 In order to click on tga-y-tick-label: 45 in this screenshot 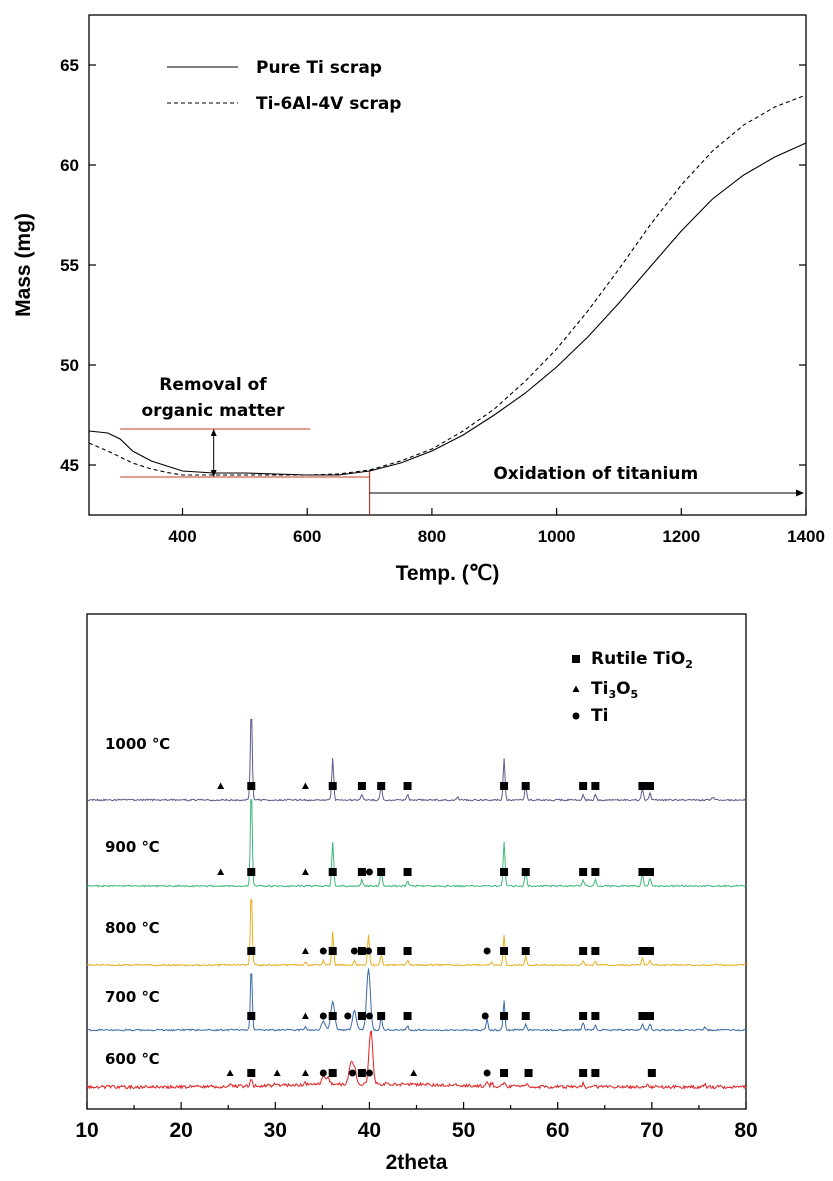, I will do `click(69, 465)`.